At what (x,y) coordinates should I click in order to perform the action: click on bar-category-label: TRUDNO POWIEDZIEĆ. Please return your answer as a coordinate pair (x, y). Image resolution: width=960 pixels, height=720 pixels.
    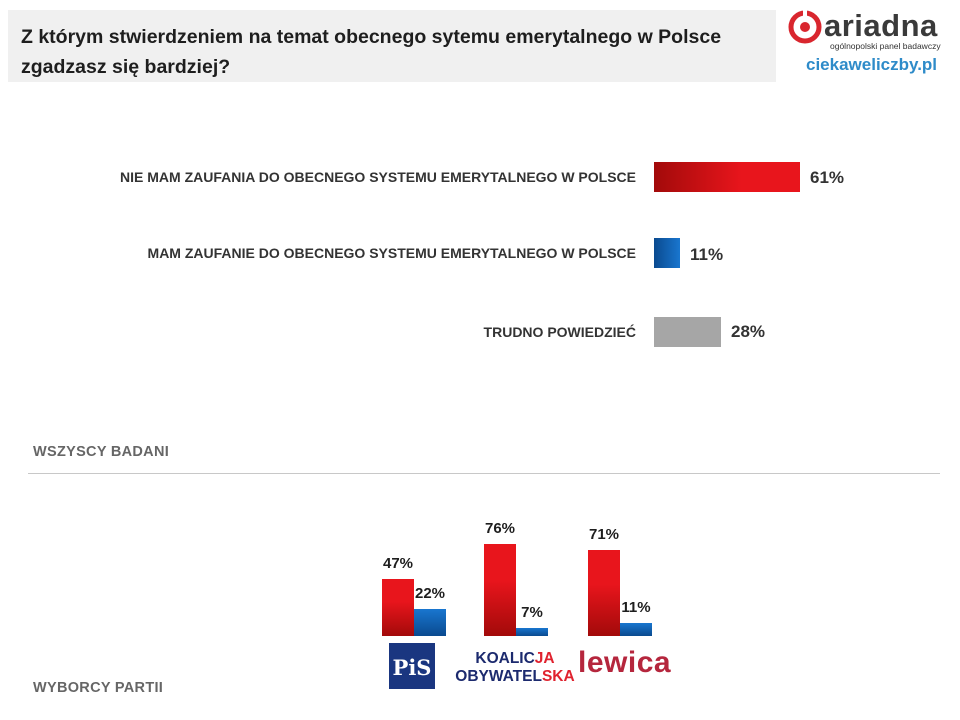
    Looking at the image, I should click on (559, 332).